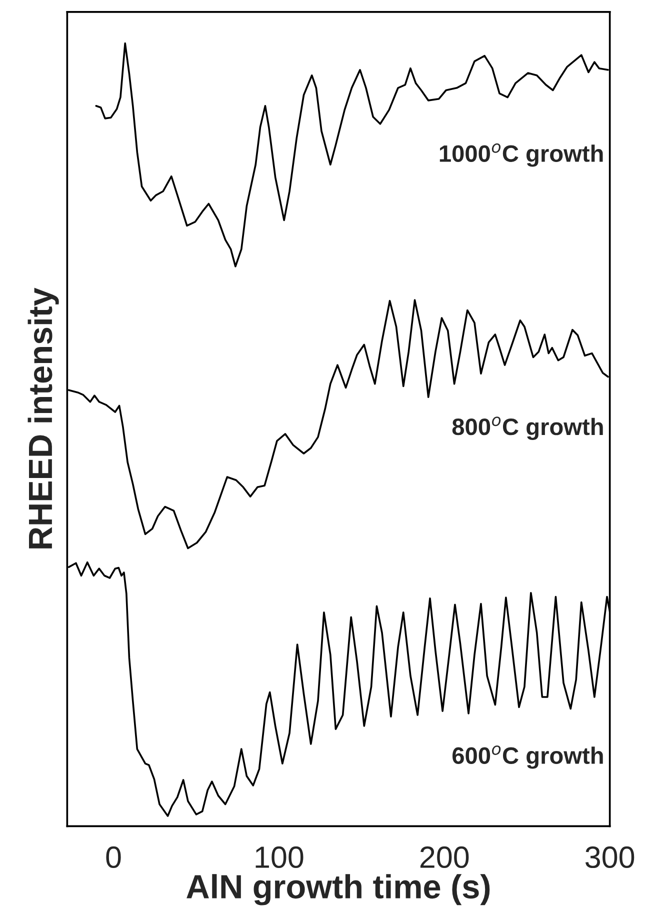 This screenshot has width=646, height=920. Describe the element at coordinates (610, 857) in the screenshot. I see `x-tick-label: 300` at that location.